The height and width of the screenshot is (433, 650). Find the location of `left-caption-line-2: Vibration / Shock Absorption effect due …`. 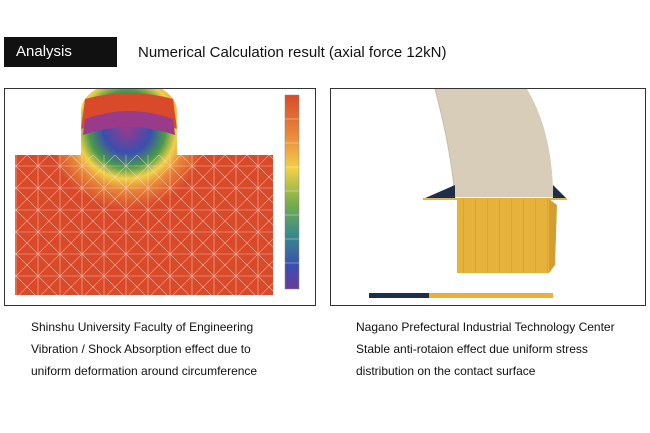

left-caption-line-2: Vibration / Shock Absorption effect due … is located at coordinates (141, 349).